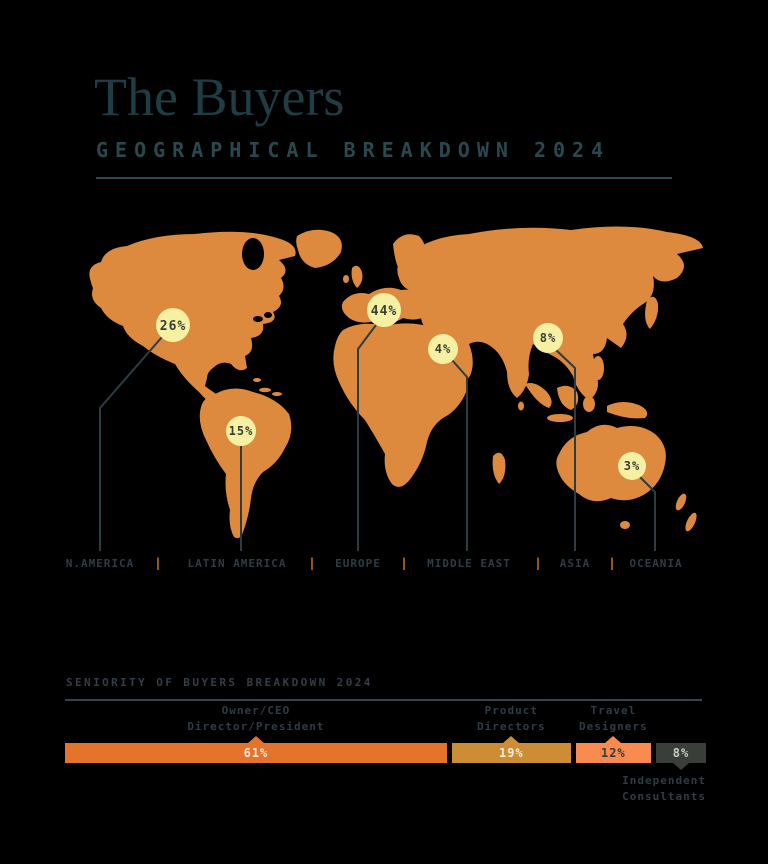 Image resolution: width=768 pixels, height=864 pixels. I want to click on connector-n-america, so click(131, 443).